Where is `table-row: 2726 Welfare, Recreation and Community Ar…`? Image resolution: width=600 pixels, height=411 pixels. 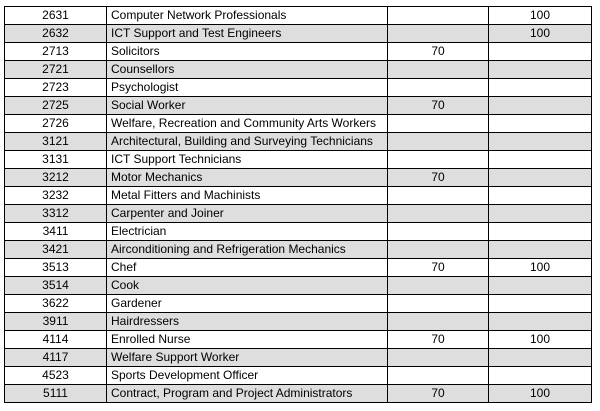 table-row: 2726 Welfare, Recreation and Community Ar… is located at coordinates (298, 123).